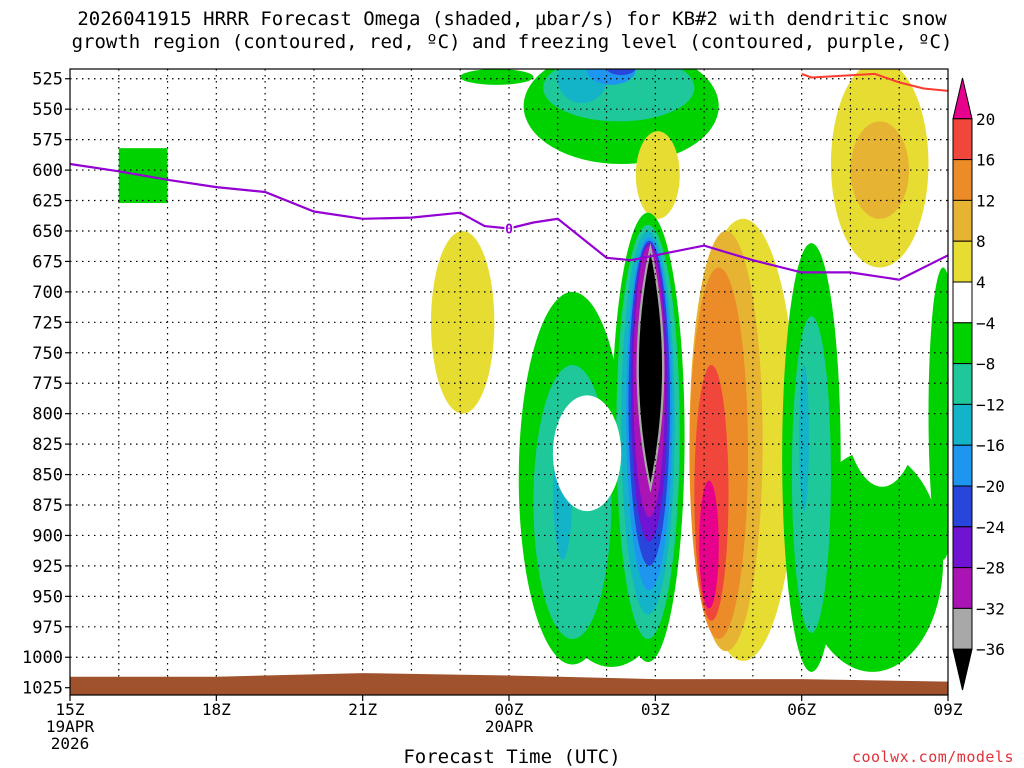 Image resolution: width=1024 pixels, height=768 pixels. What do you see at coordinates (47, 293) in the screenshot?
I see `y-tick-label-700: 700` at bounding box center [47, 293].